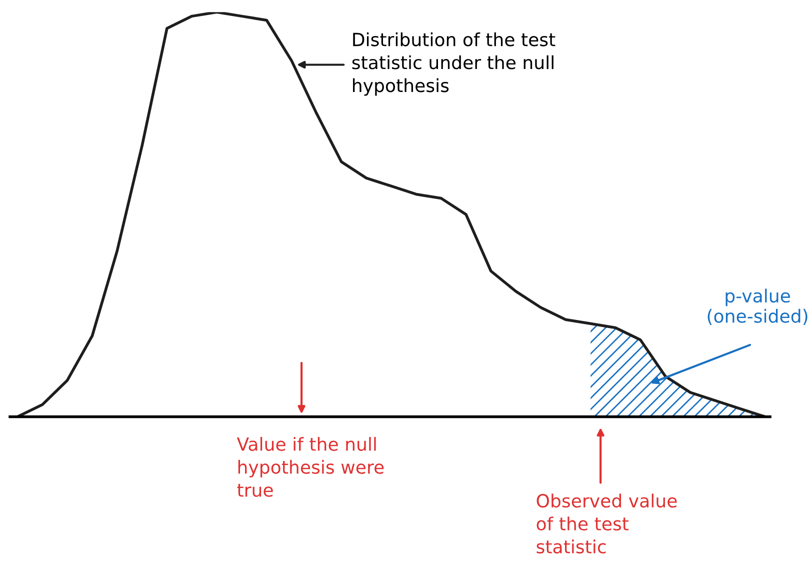 The image size is (811, 578). I want to click on text: Observed value of the test statistic, so click(606, 524).